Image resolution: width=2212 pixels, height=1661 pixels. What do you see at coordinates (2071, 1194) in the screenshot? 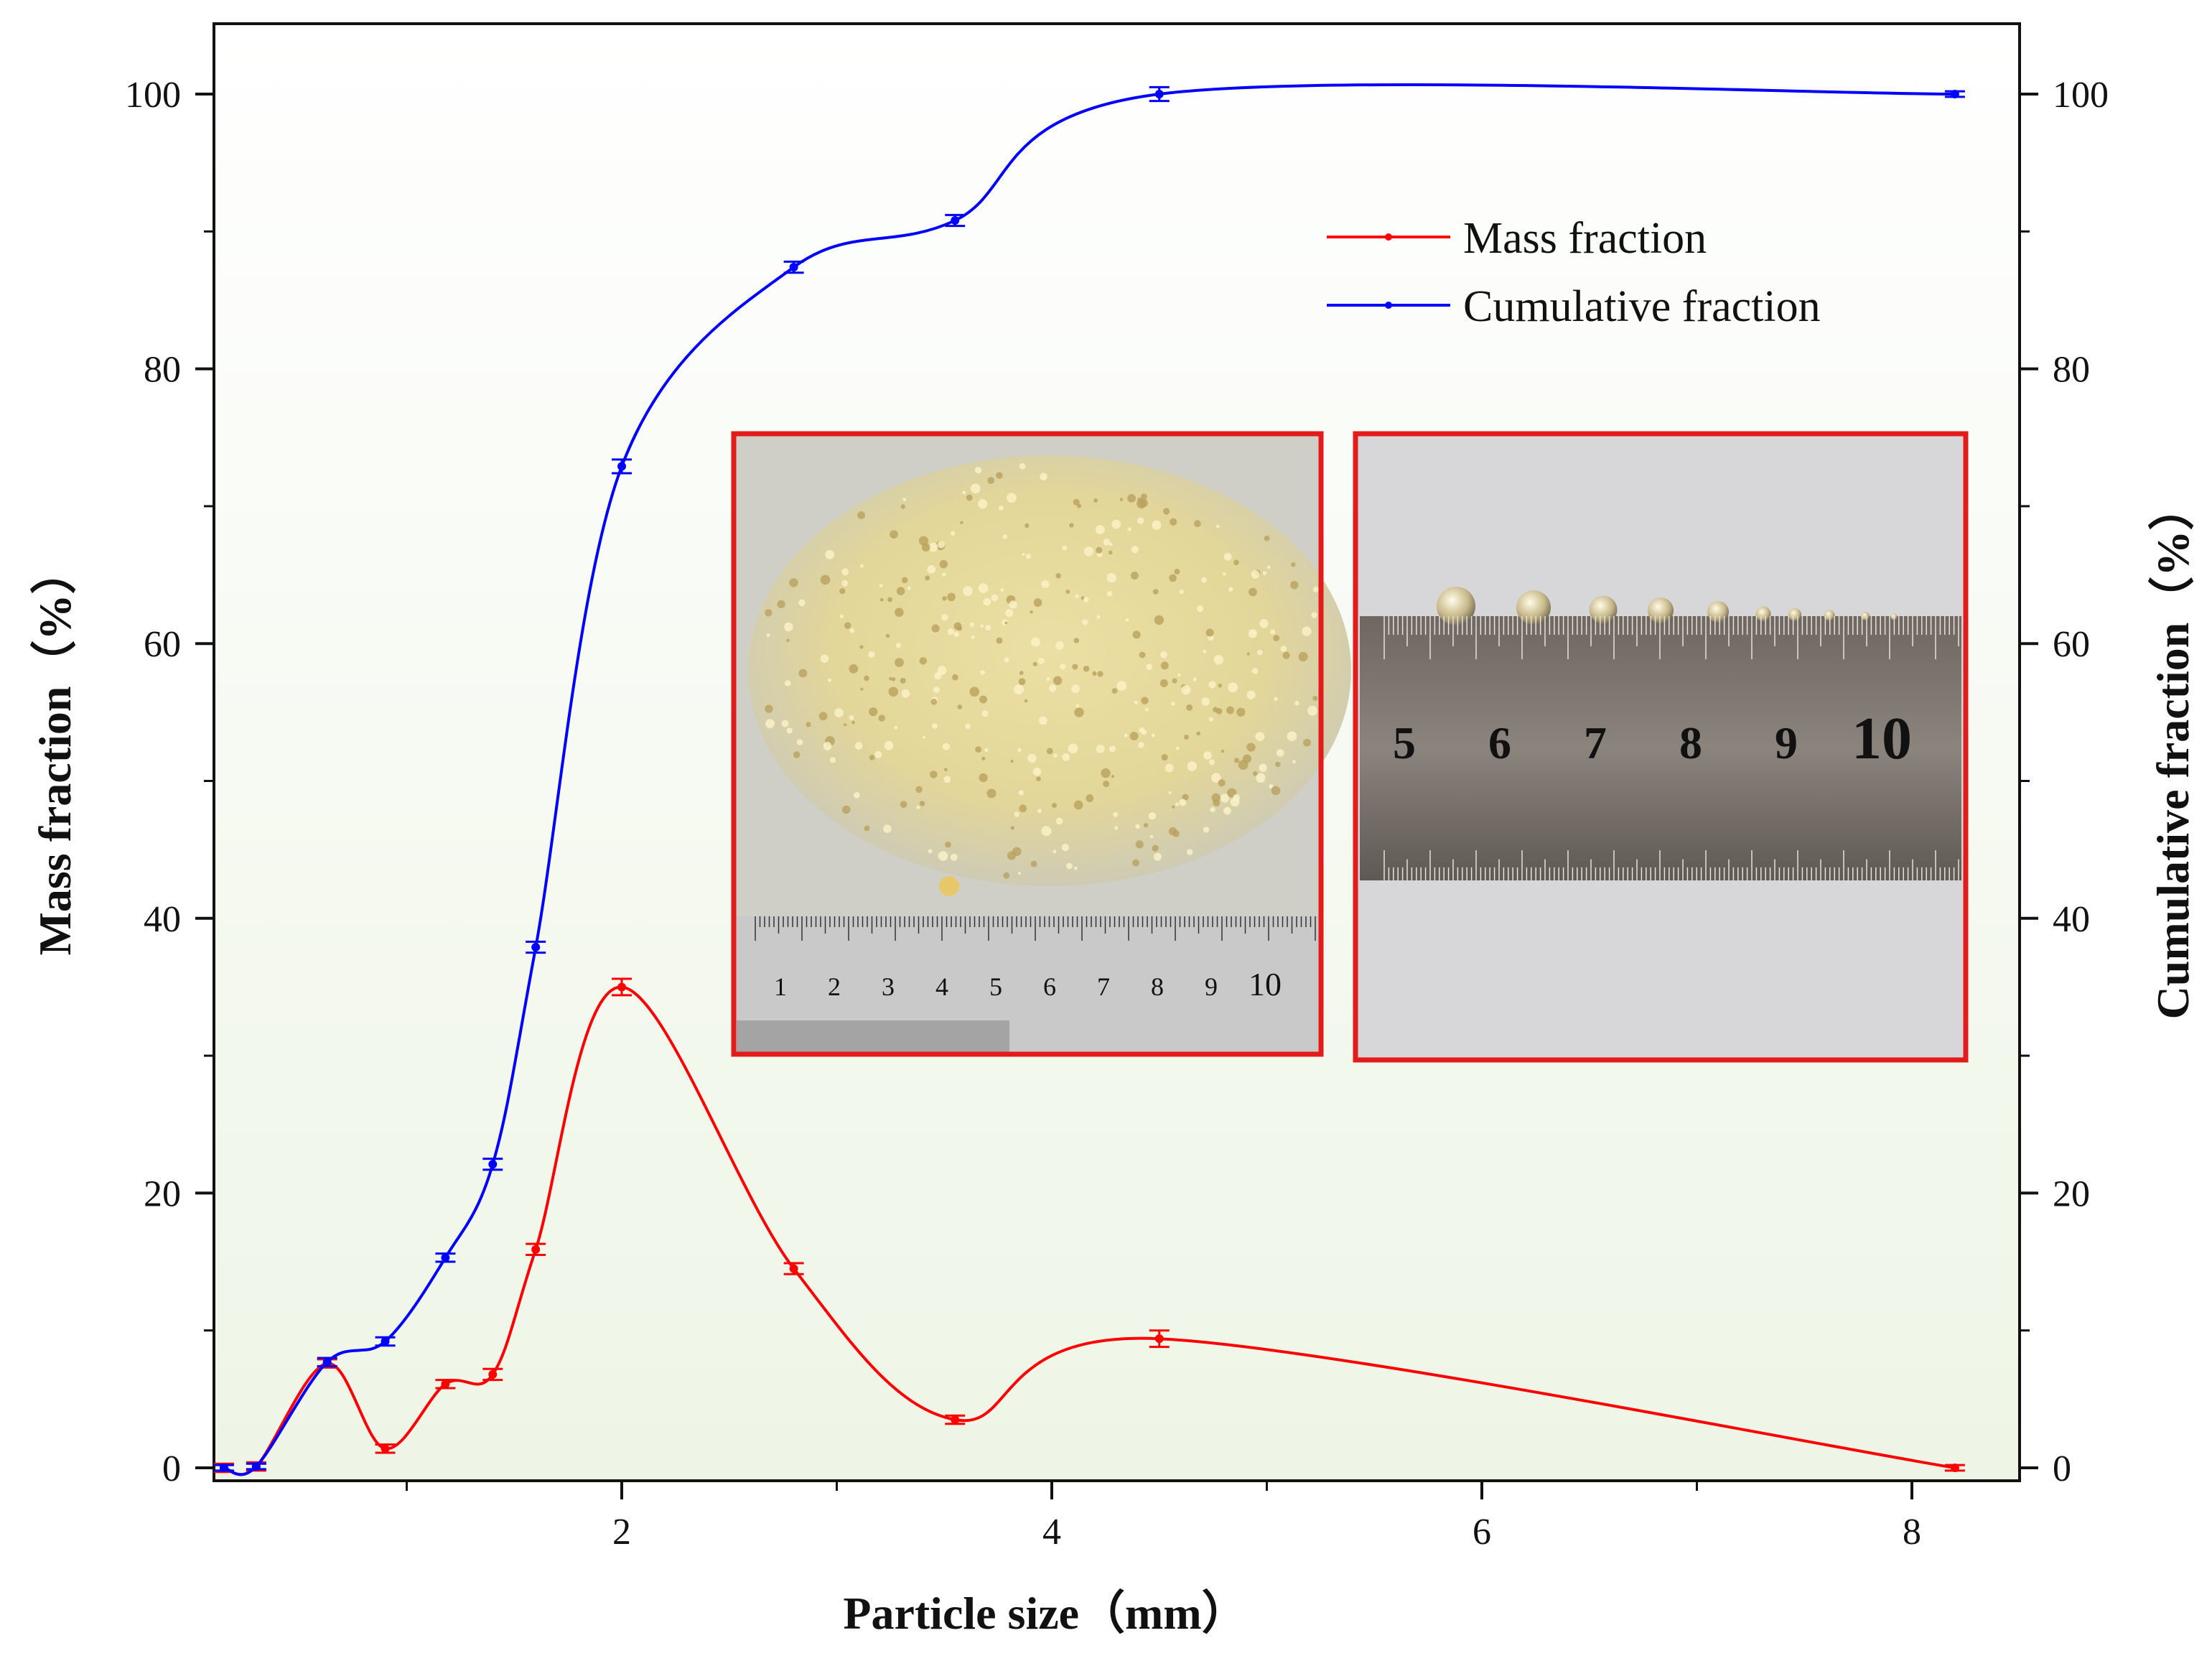
I see `y-right-tick-label-20: 20` at bounding box center [2071, 1194].